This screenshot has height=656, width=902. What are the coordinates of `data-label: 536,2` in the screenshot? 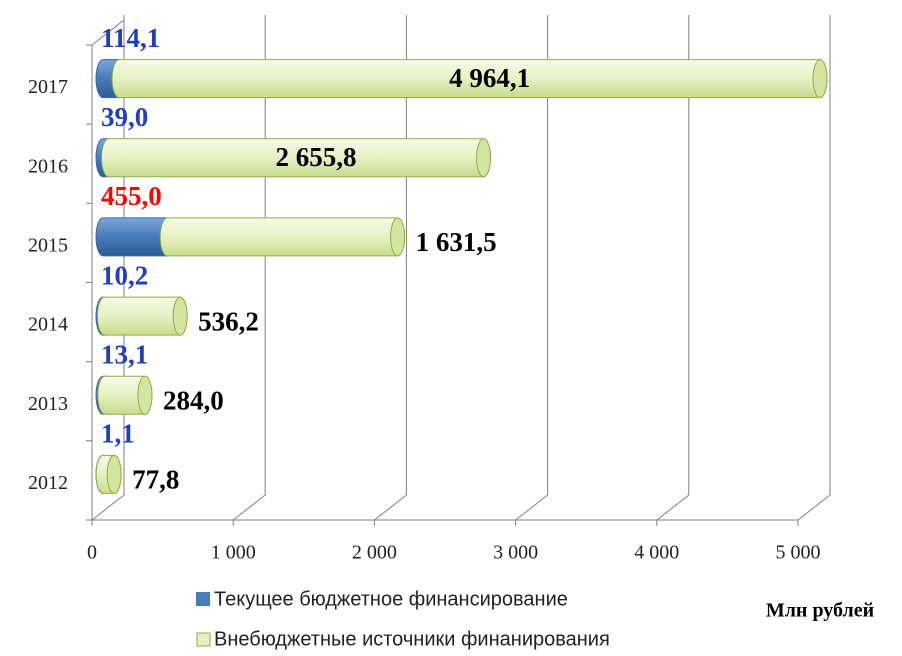 It's located at (228, 321).